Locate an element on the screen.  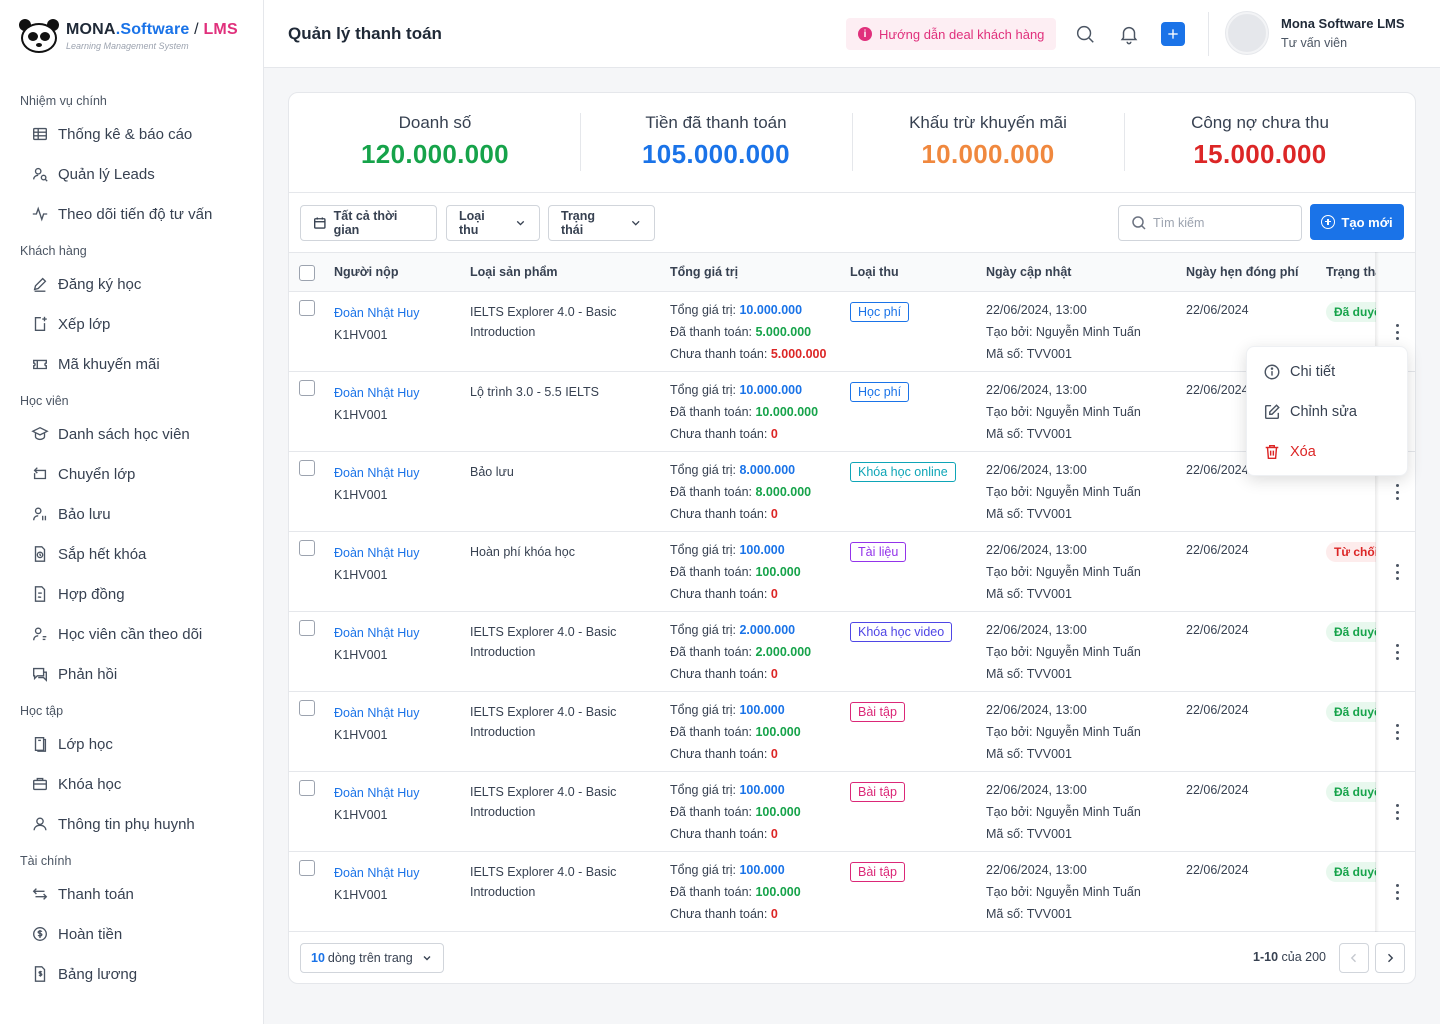
sidebar-item: Theo dõi tiến độ tư vấn is located at coordinates (132, 214).